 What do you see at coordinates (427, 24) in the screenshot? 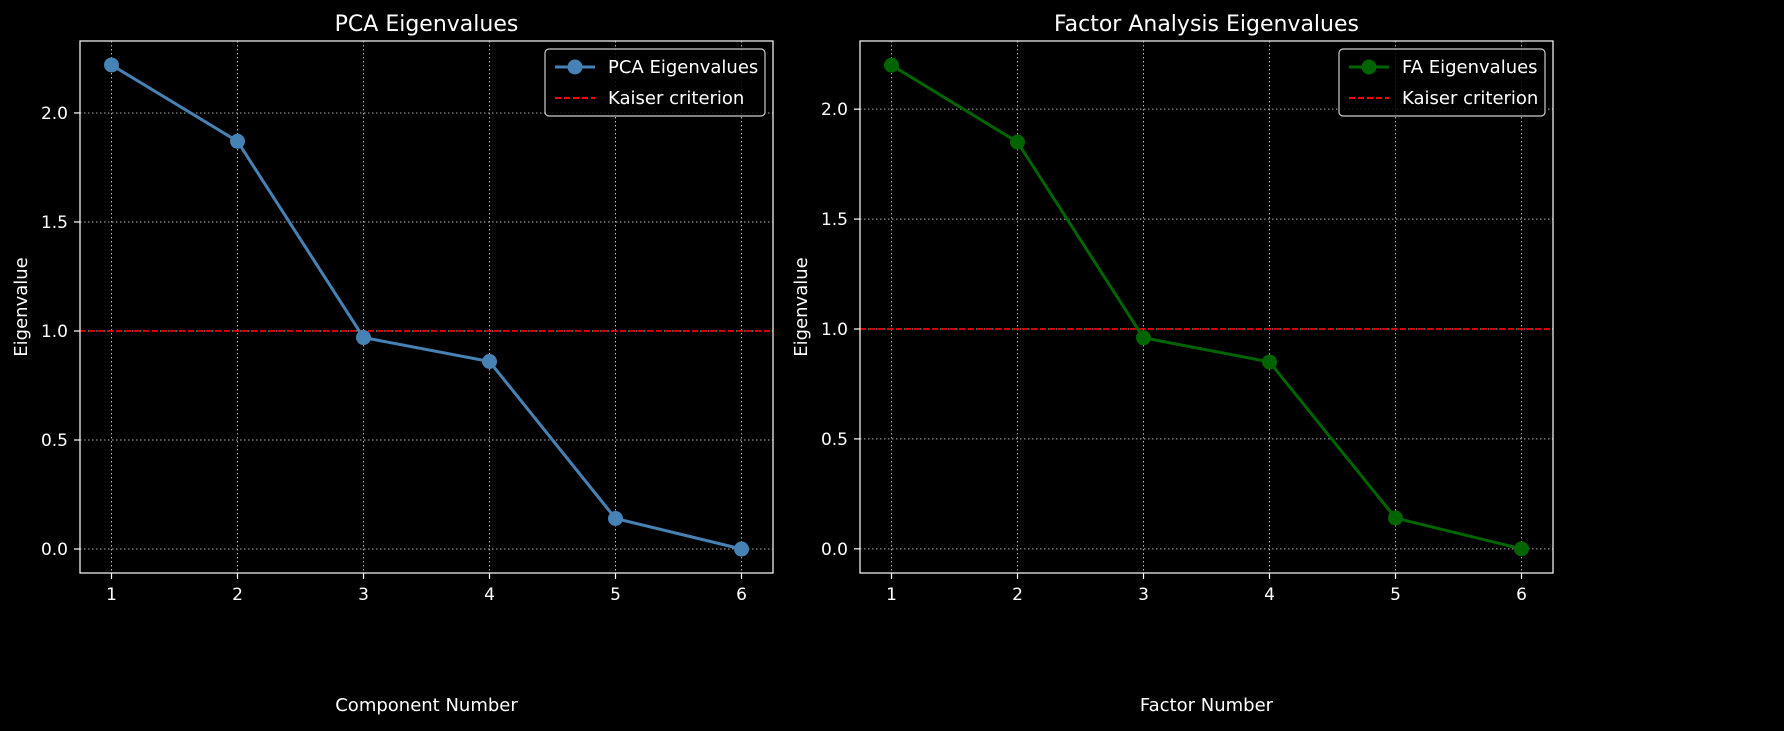
I see `chart-title: PCA Eigenvalues` at bounding box center [427, 24].